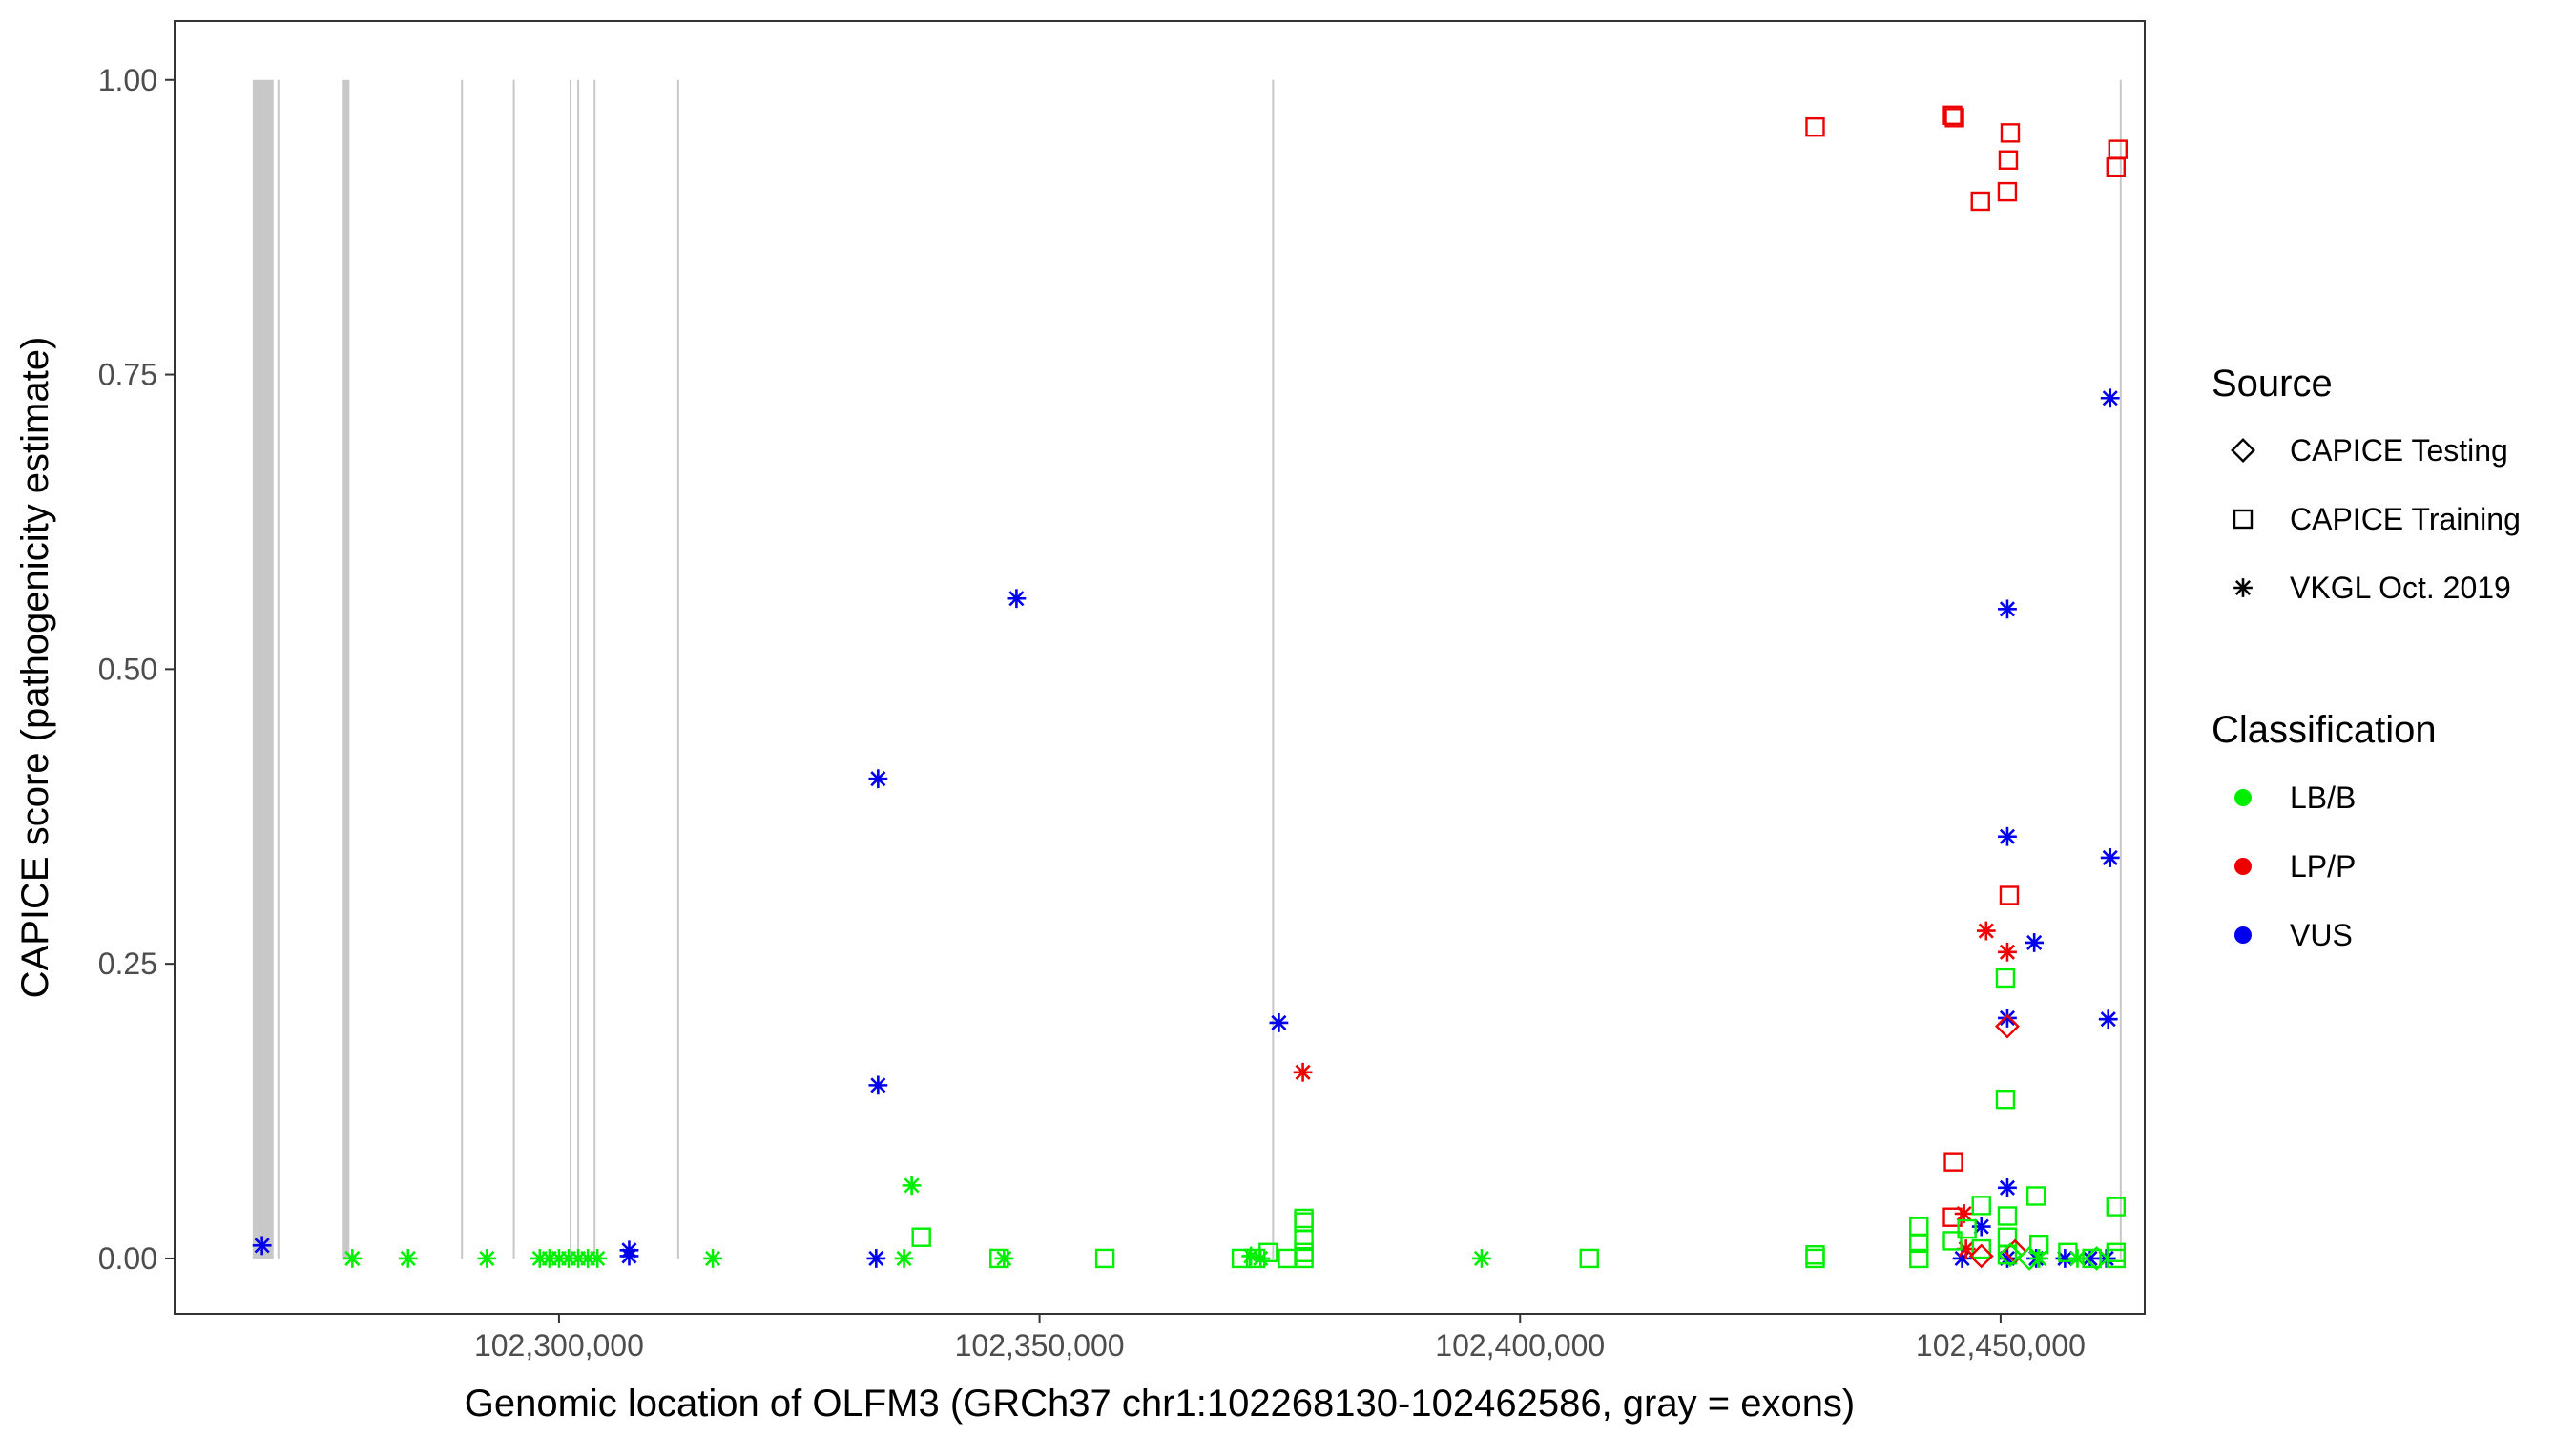  Describe the element at coordinates (2243, 519) in the screenshot. I see `legend-key-square` at that location.